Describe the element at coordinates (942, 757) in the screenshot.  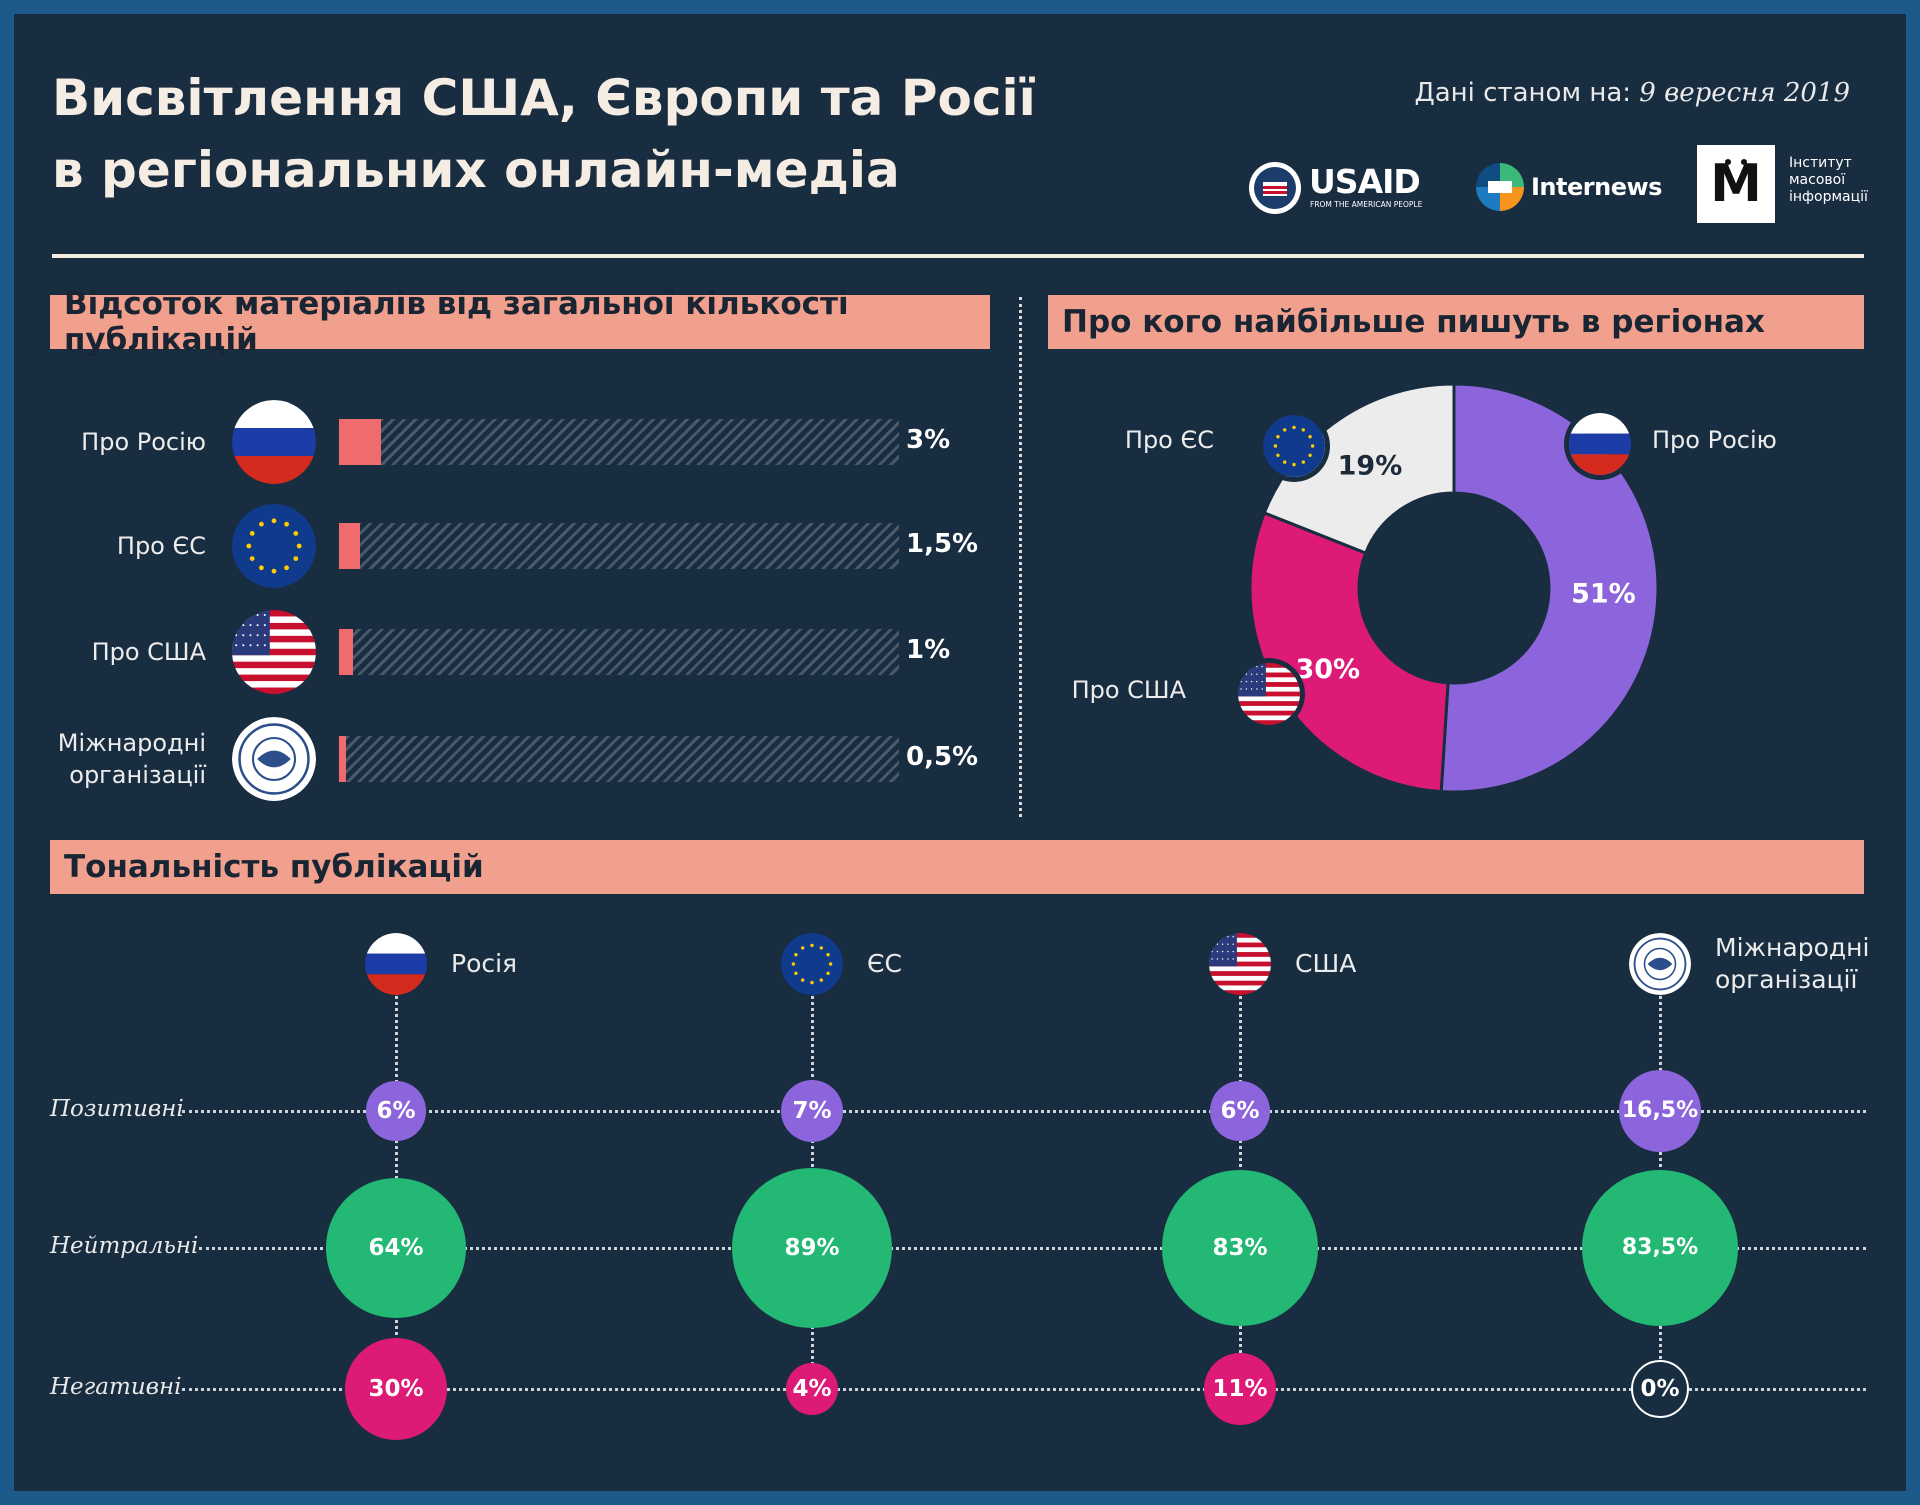
I see `bar-value-label: 0,5%` at that location.